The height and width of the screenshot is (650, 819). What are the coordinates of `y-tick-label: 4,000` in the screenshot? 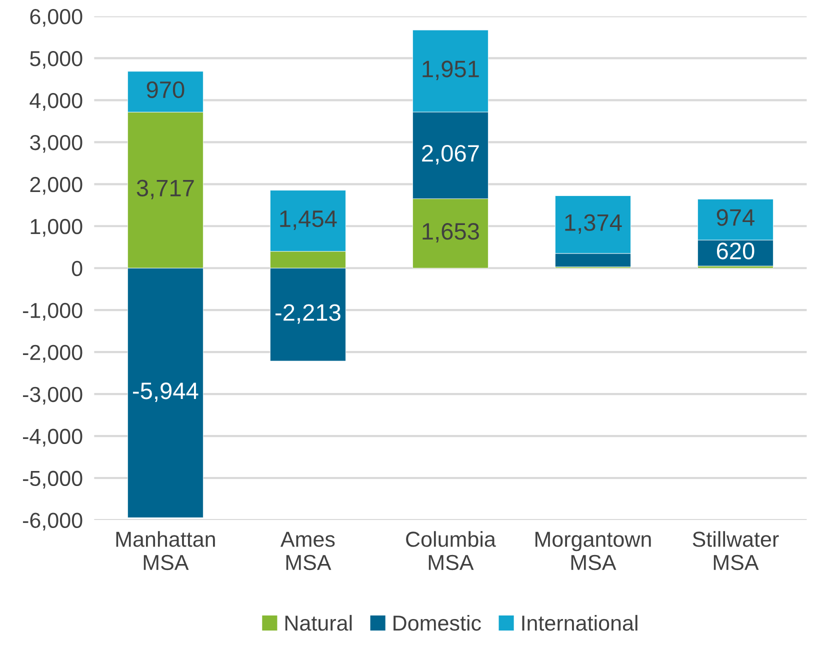 It's located at (56, 101).